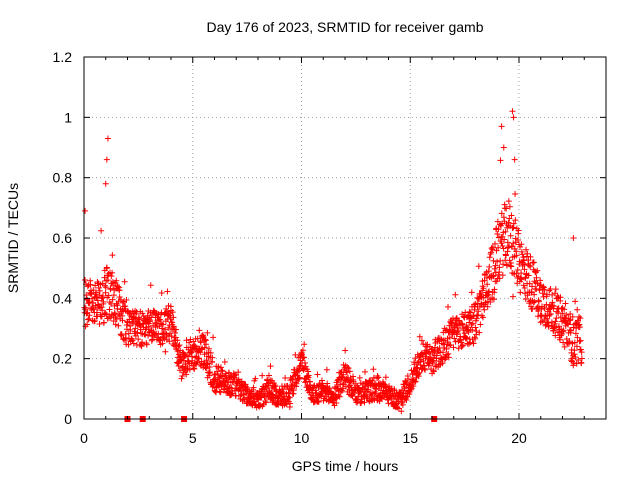 Image resolution: width=640 pixels, height=480 pixels. I want to click on x-tick-labels: 0 5 10 15 20, so click(303, 438).